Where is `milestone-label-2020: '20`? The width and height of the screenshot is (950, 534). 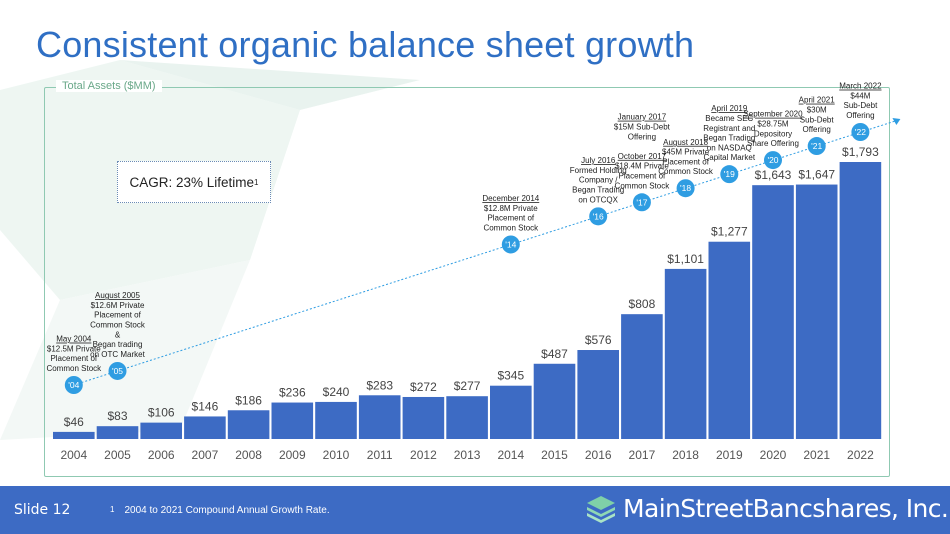 milestone-label-2020: '20 is located at coordinates (772, 160).